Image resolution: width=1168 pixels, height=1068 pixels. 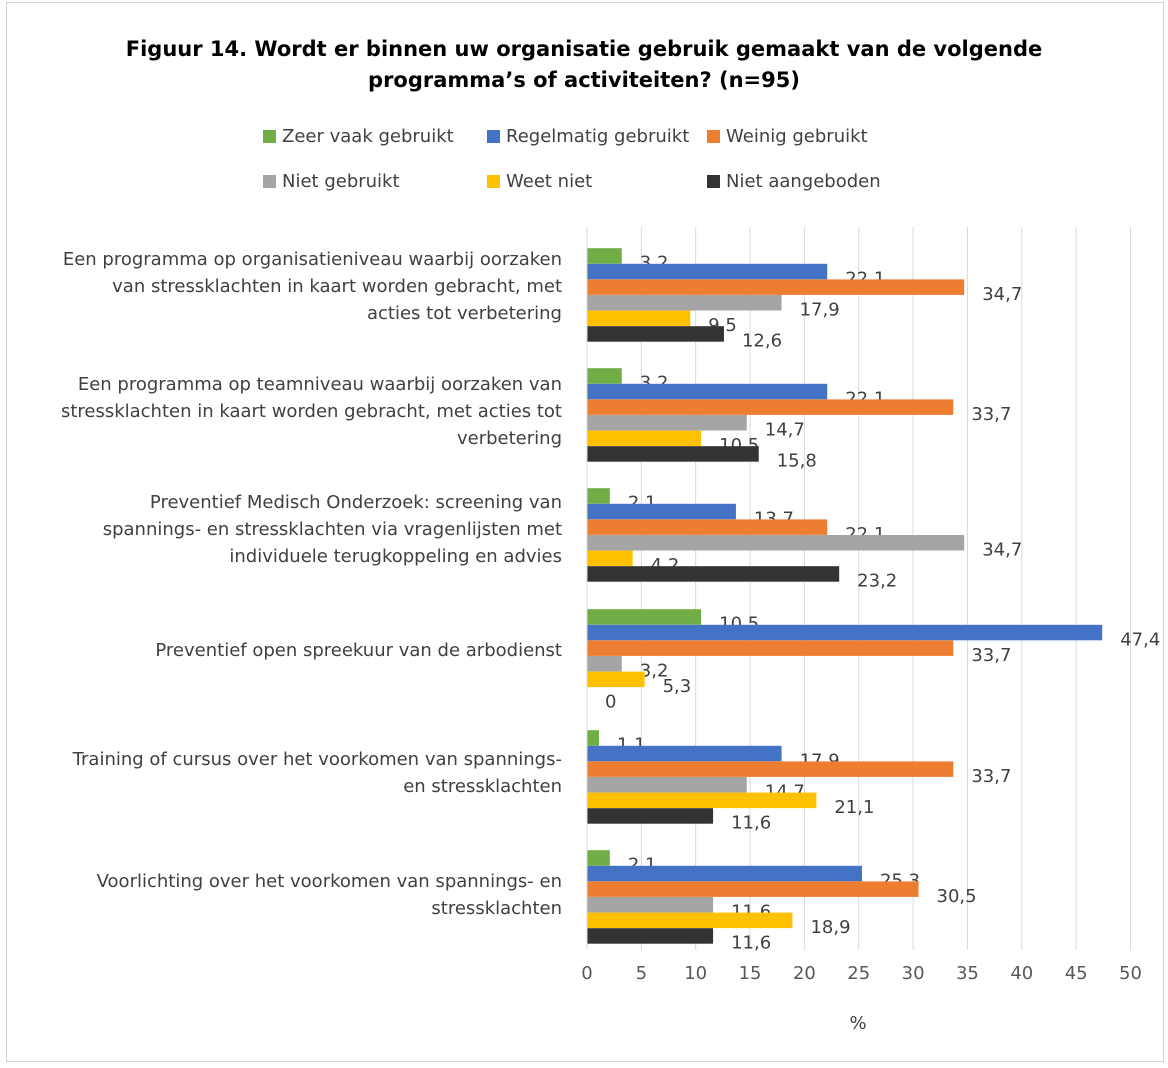 What do you see at coordinates (804, 973) in the screenshot?
I see `x-tick-label: 20` at bounding box center [804, 973].